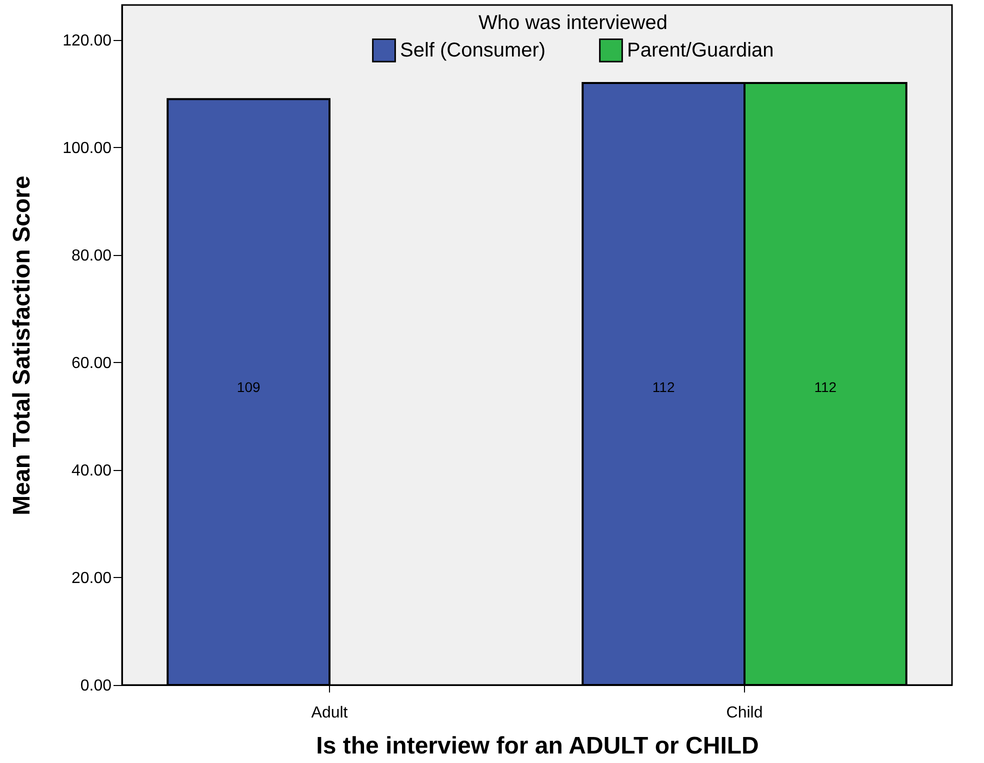  Describe the element at coordinates (329, 713) in the screenshot. I see `x-tick-label: Adult` at that location.